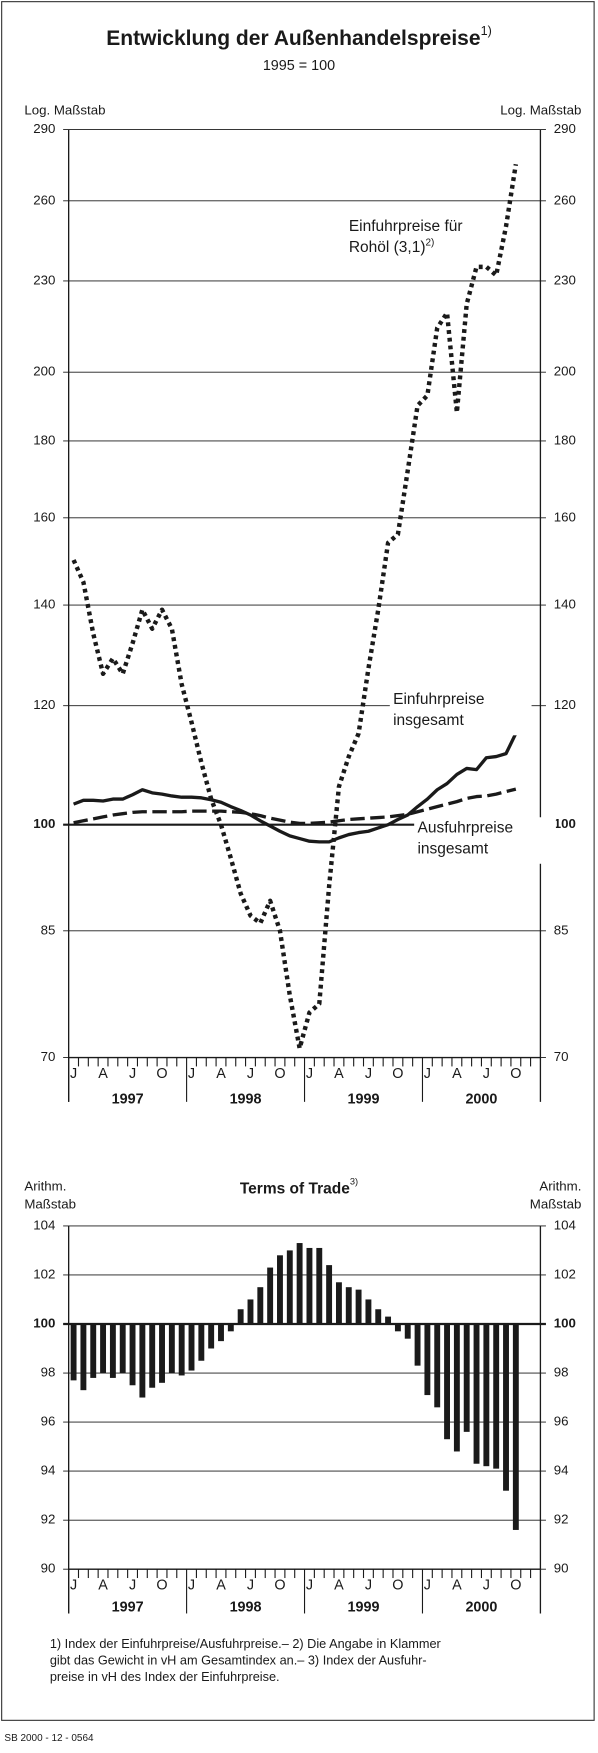 The width and height of the screenshot is (598, 1753). I want to click on series-label: Rohöl (3,1)2), so click(392, 246).